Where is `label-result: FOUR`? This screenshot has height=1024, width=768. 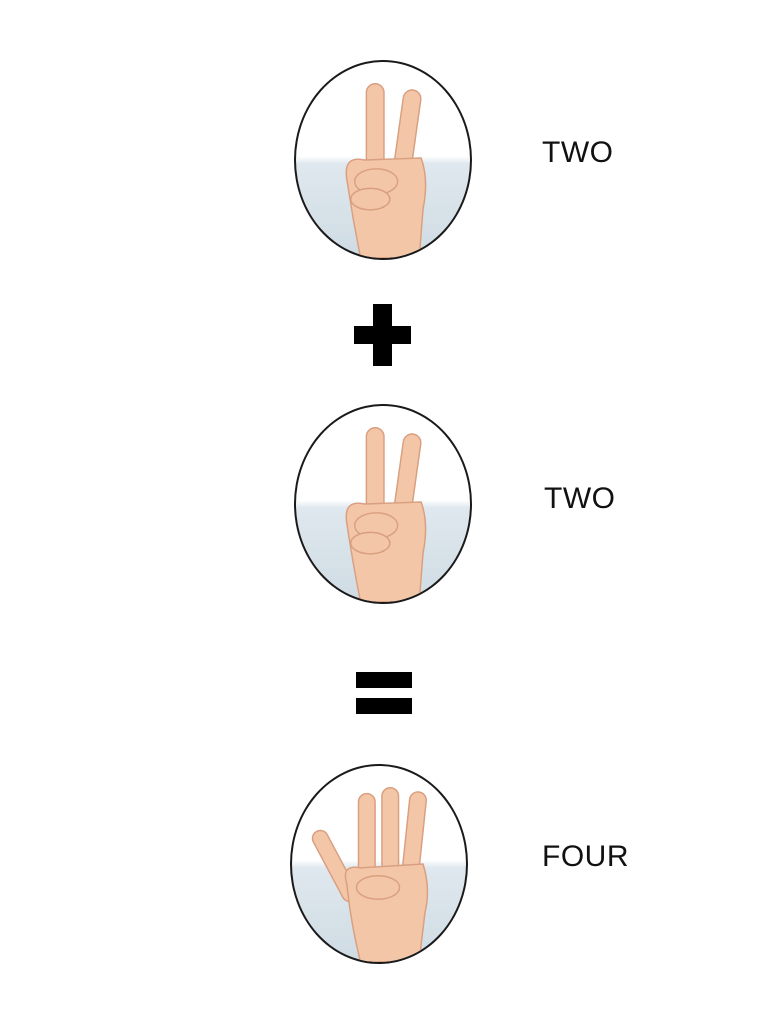 label-result: FOUR is located at coordinates (585, 856).